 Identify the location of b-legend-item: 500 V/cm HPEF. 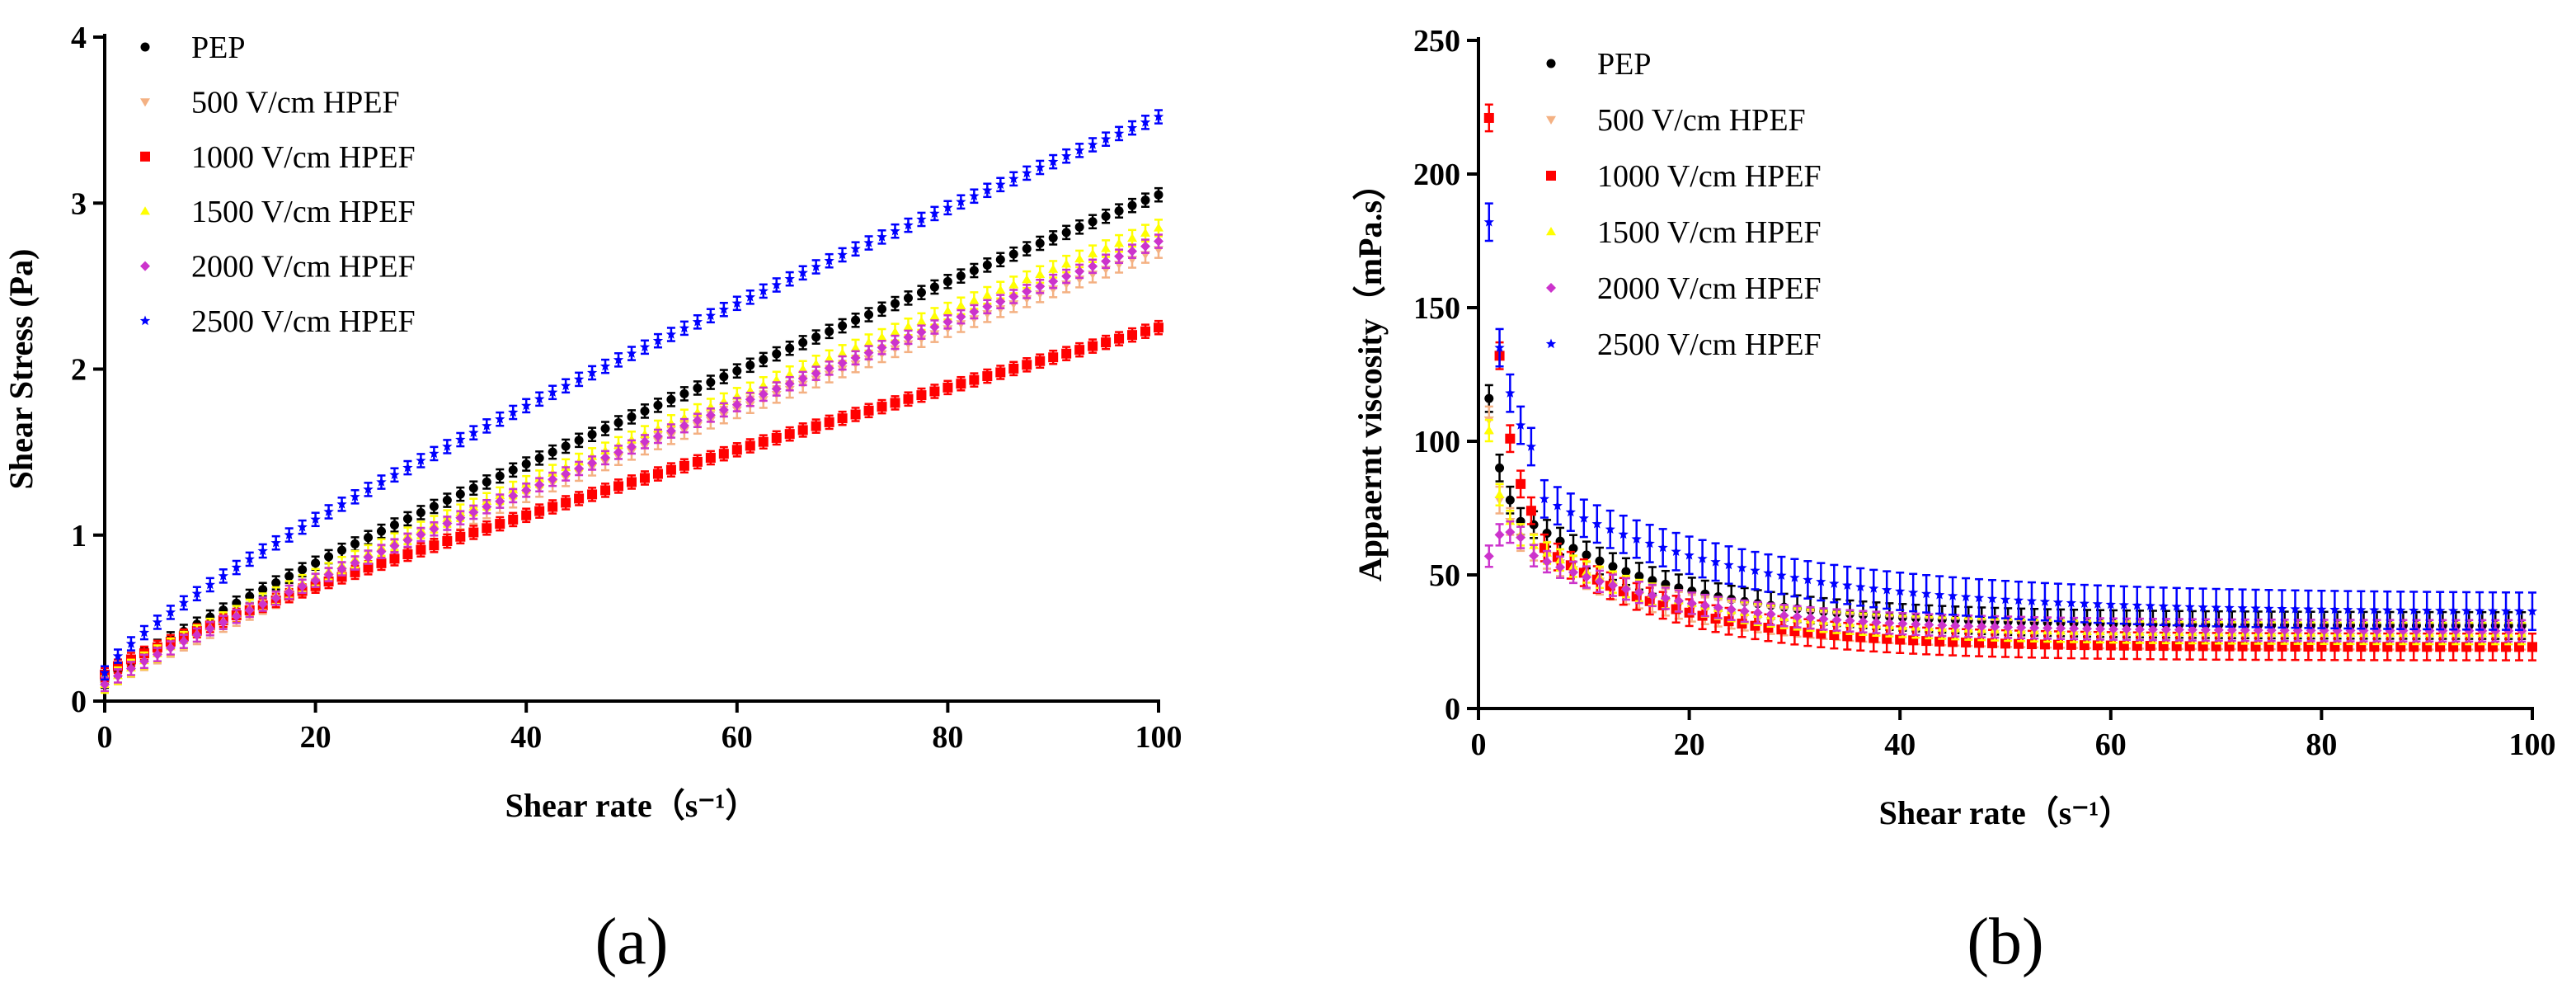
(1676, 120).